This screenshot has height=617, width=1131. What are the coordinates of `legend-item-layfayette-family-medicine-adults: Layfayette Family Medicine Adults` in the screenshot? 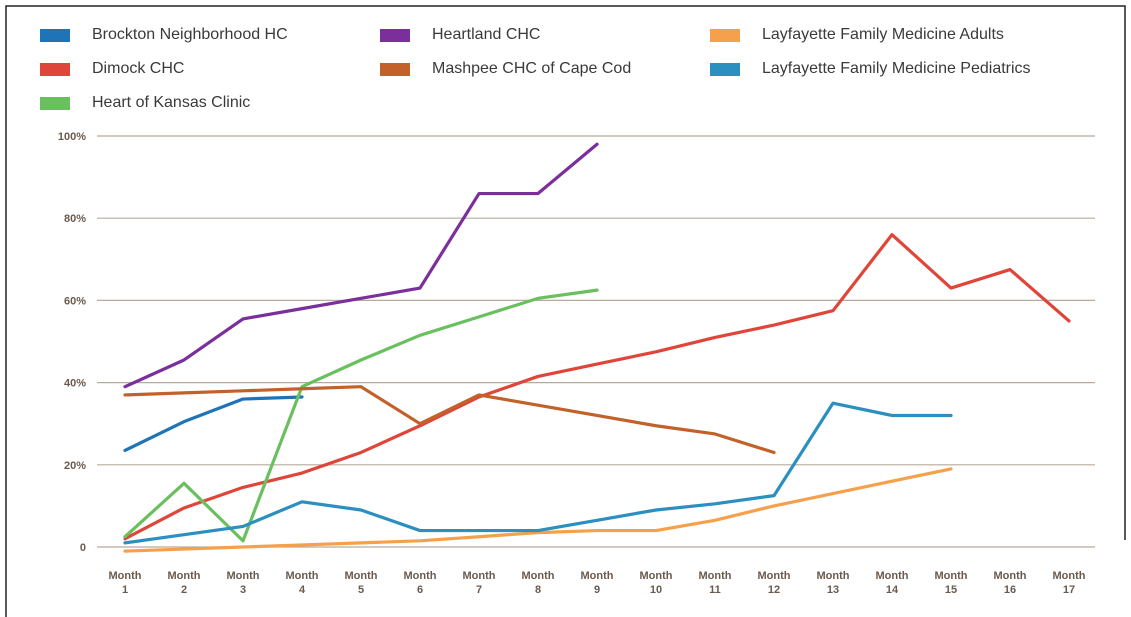 It's located at (857, 35).